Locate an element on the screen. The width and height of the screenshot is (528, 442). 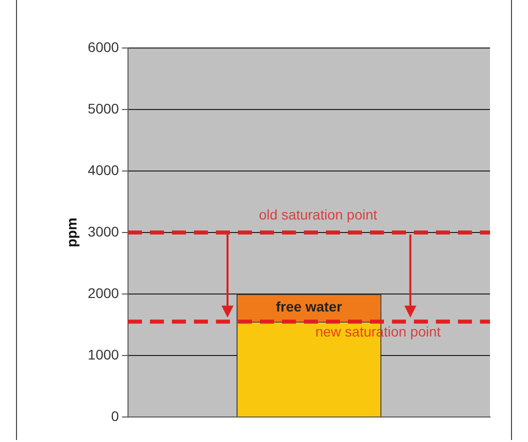
y-tick-label: 4000 is located at coordinates (104, 170).